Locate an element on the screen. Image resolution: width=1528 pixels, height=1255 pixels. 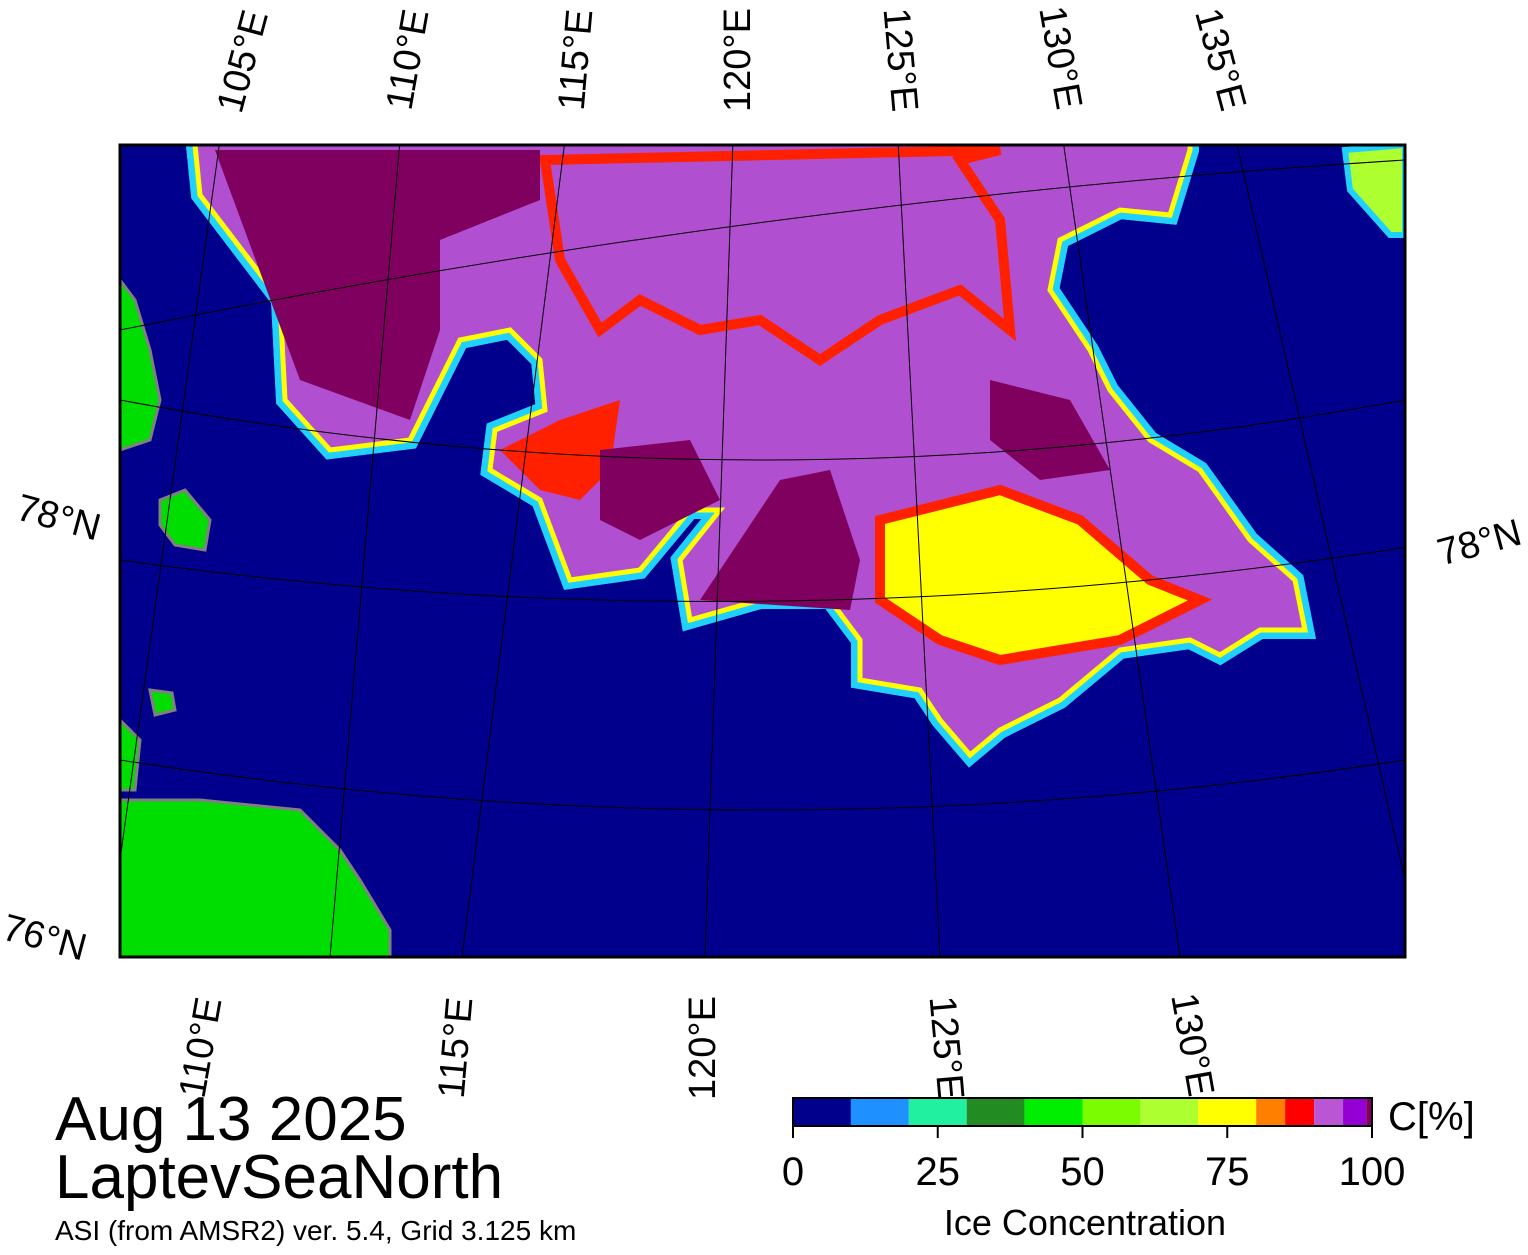
colorbar-tick-label: 50 is located at coordinates (1082, 1172).